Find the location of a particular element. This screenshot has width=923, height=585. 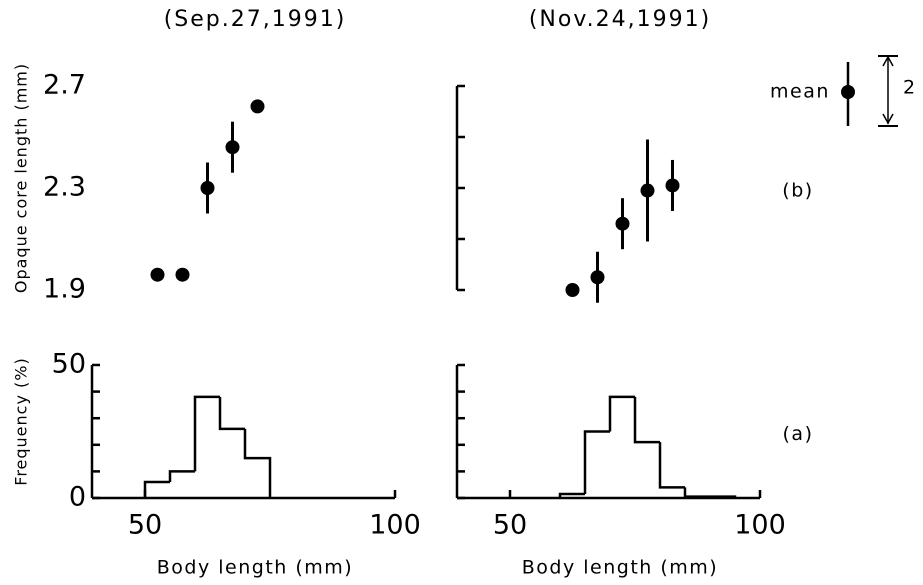

y-tick-label: 2.7 is located at coordinates (64, 85).